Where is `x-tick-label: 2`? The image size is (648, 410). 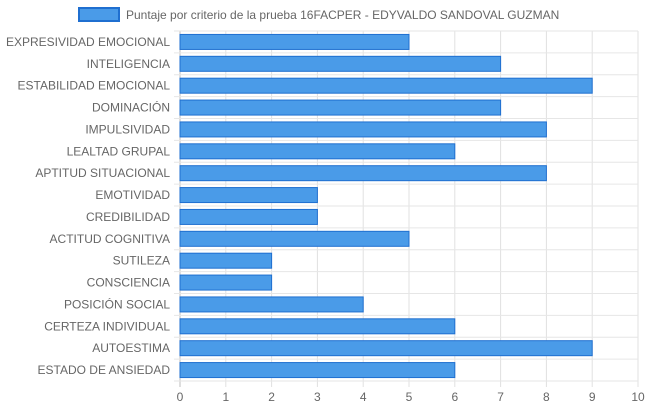 x-tick-label: 2 is located at coordinates (271, 397).